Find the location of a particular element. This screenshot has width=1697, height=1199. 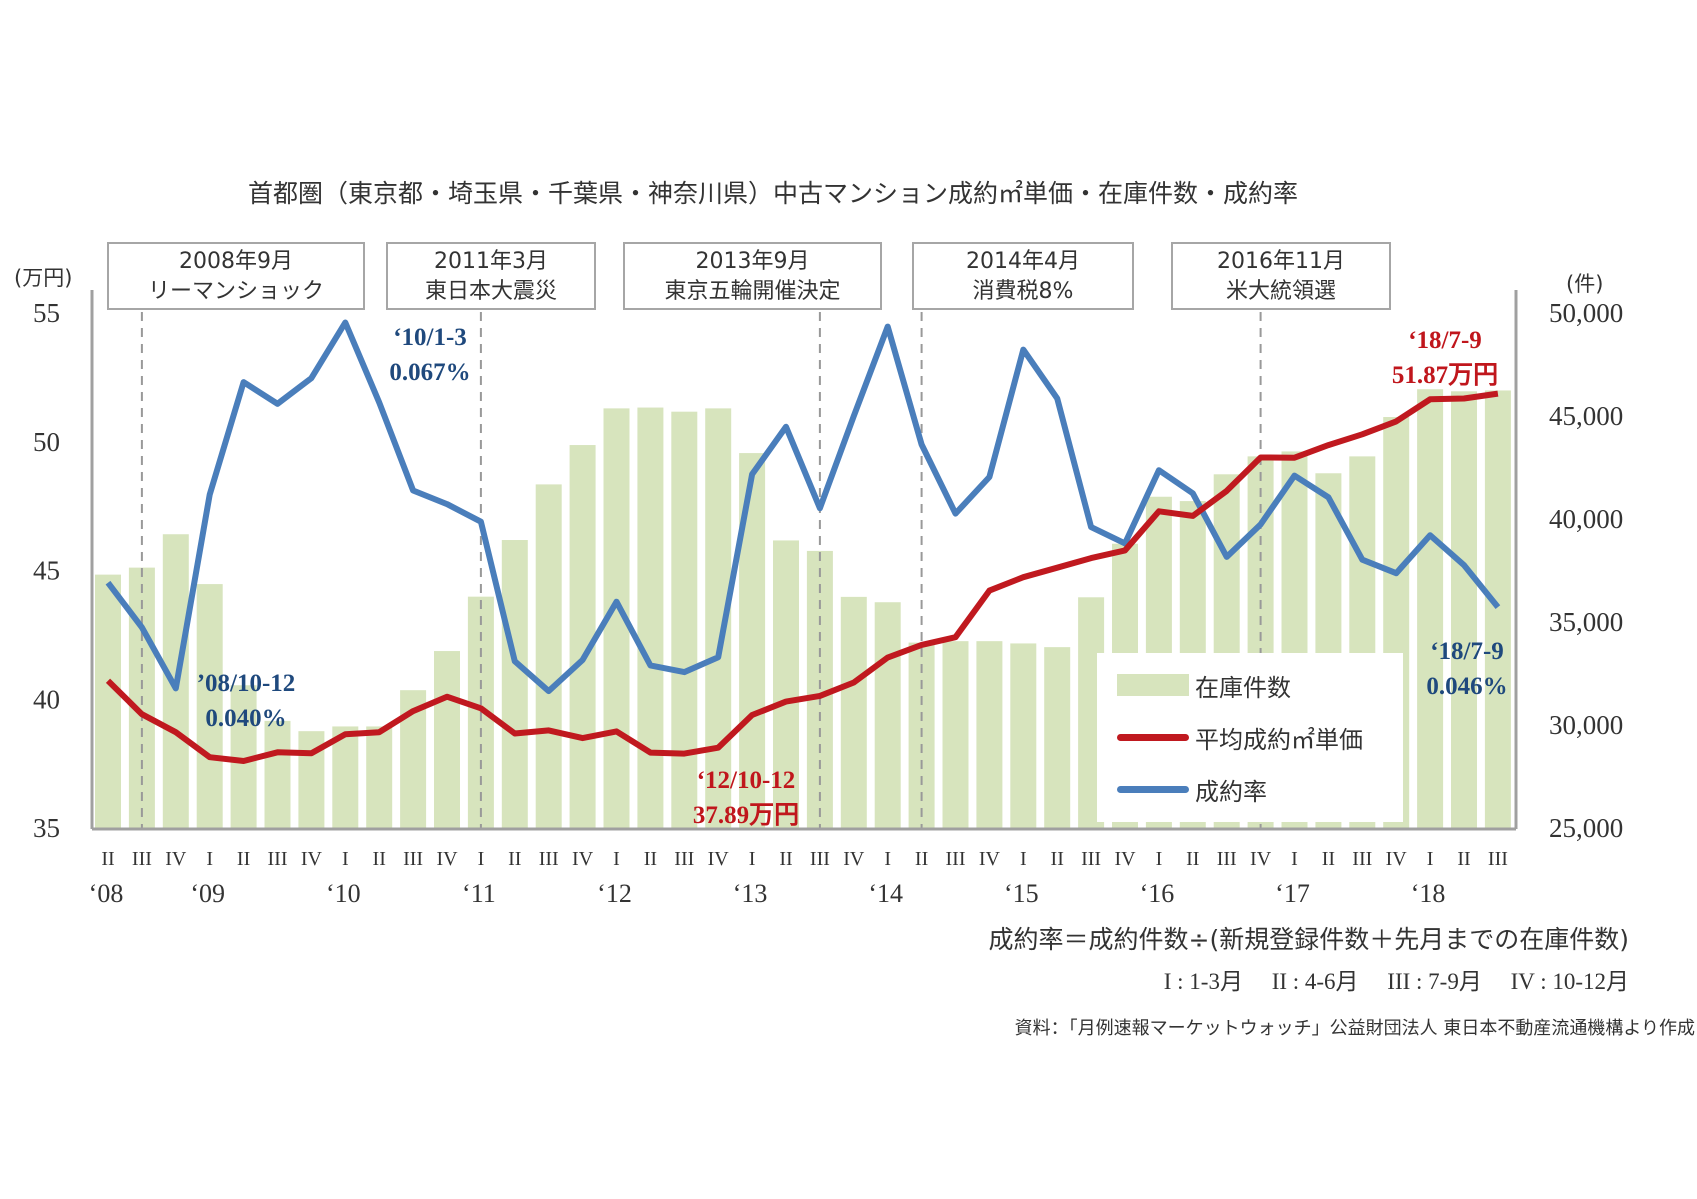

right-tick-label: 45,000 is located at coordinates (1586, 416).